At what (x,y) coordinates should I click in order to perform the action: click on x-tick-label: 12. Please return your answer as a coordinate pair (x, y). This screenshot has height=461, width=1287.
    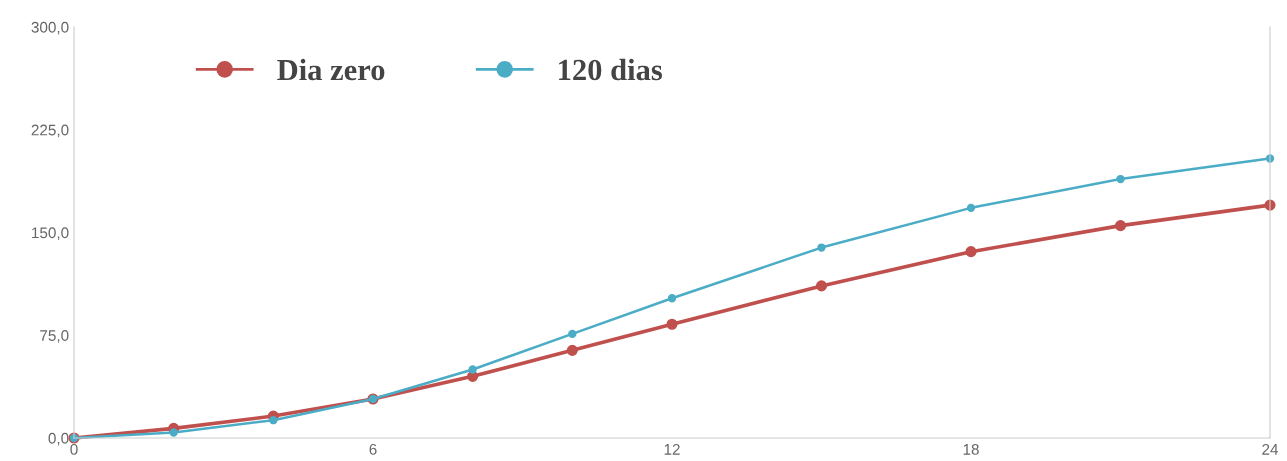
    Looking at the image, I should click on (672, 449).